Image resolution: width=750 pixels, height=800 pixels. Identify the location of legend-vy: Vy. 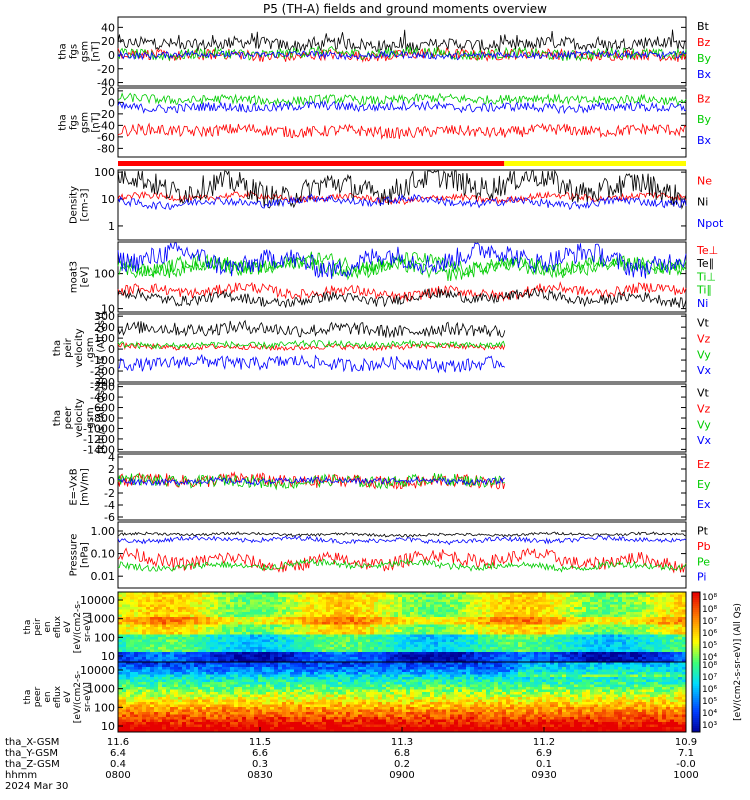
(704, 354).